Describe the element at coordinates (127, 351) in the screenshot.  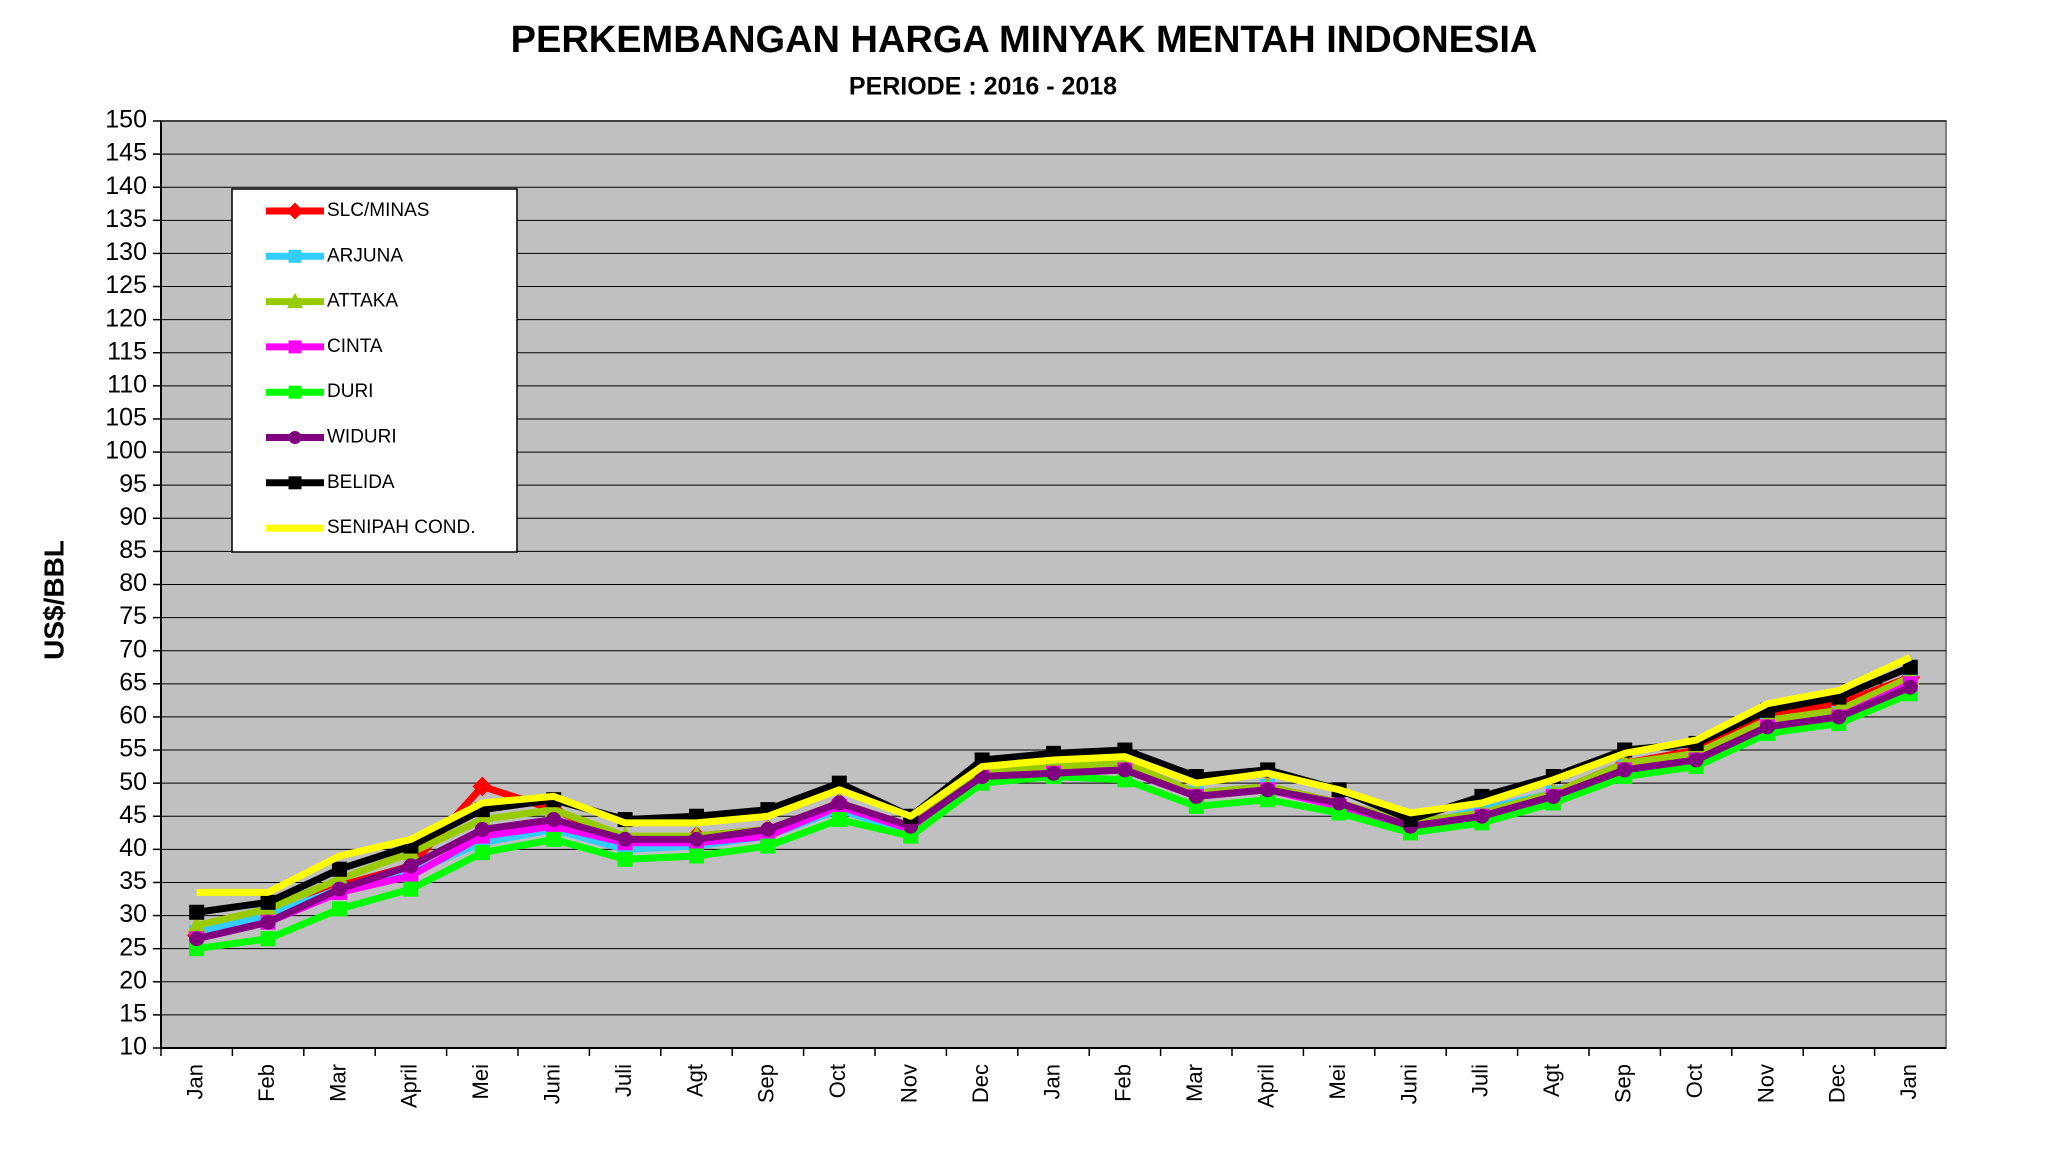
I see `y-tick-label: 115` at that location.